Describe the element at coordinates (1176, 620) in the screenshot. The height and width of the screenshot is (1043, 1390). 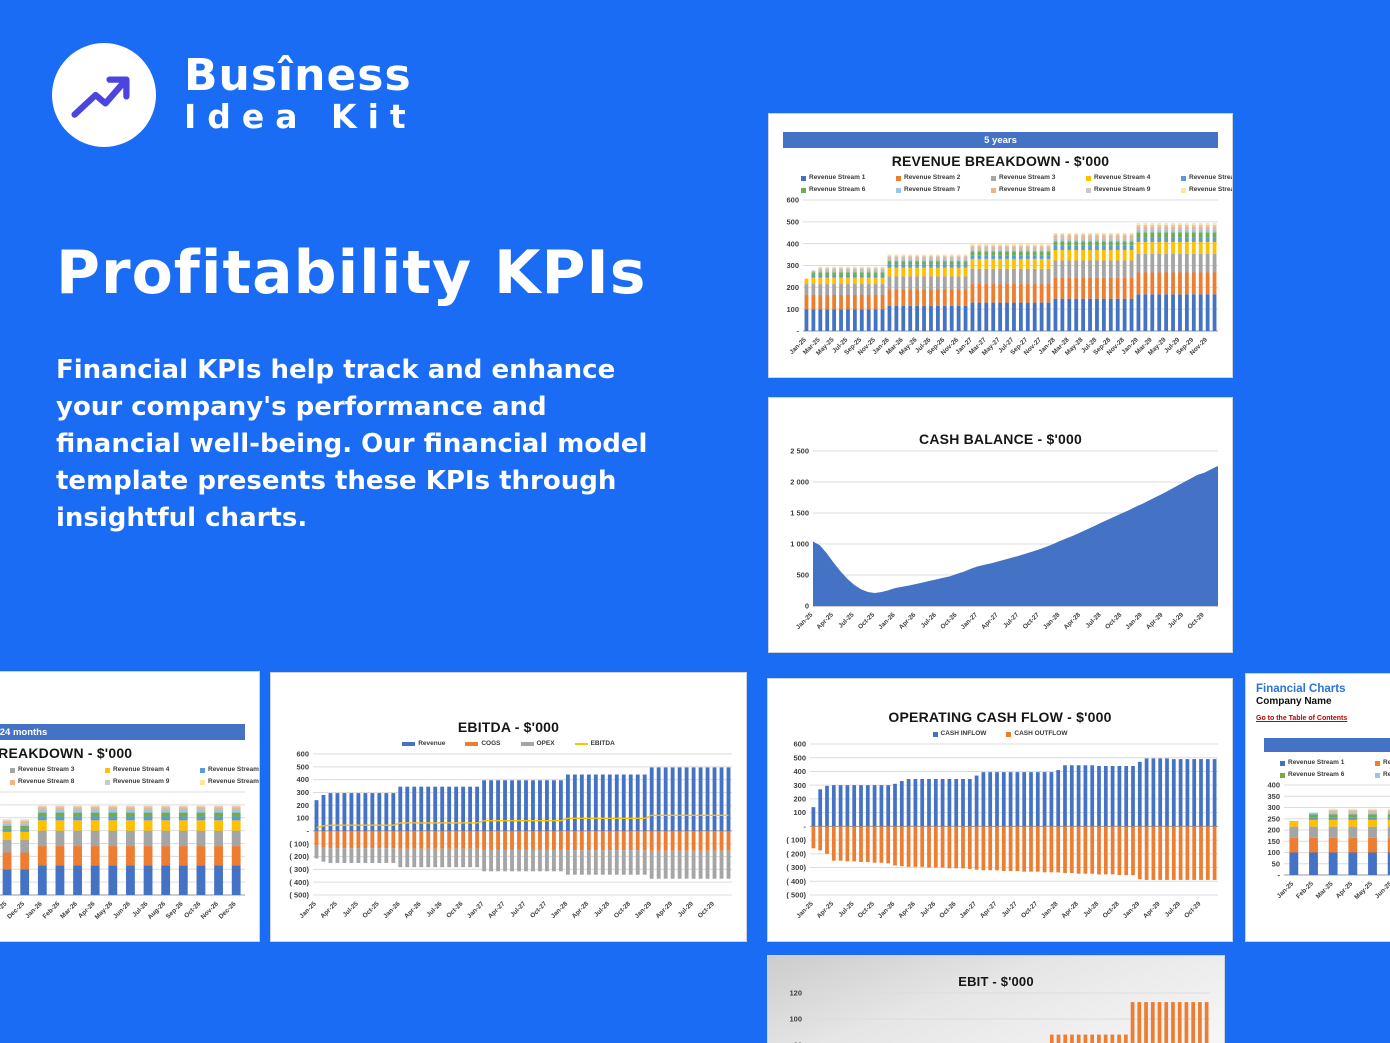
I see `svg-text: Jul-29` at that location.